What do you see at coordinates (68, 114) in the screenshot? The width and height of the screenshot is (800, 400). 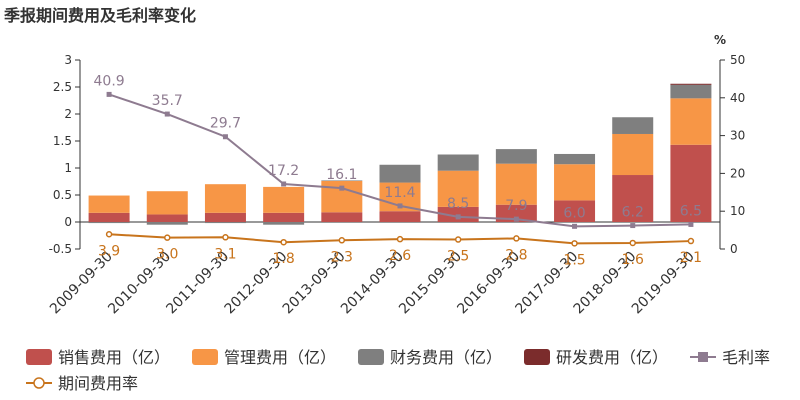 I see `y-left-tick-label: 2` at bounding box center [68, 114].